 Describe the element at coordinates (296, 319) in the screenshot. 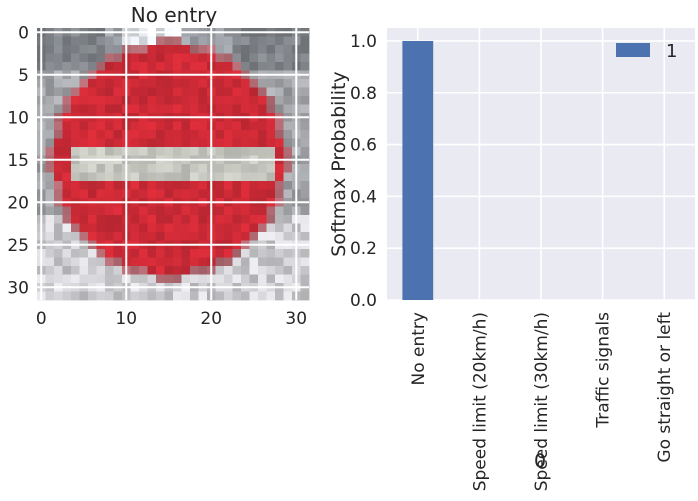

I see `image-x-tick-label: 30` at that location.